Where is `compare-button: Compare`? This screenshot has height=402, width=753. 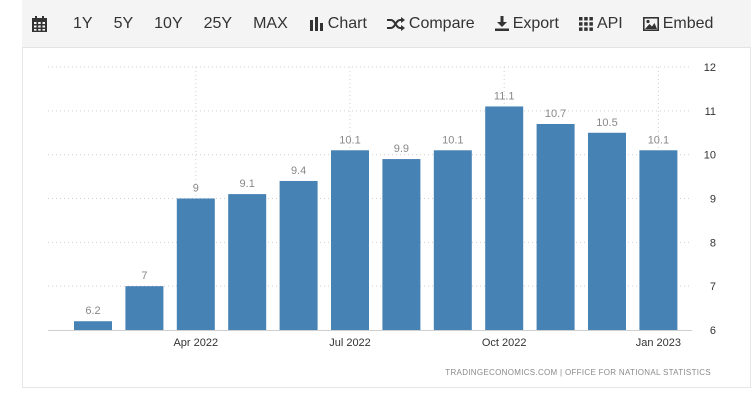 compare-button: Compare is located at coordinates (430, 23).